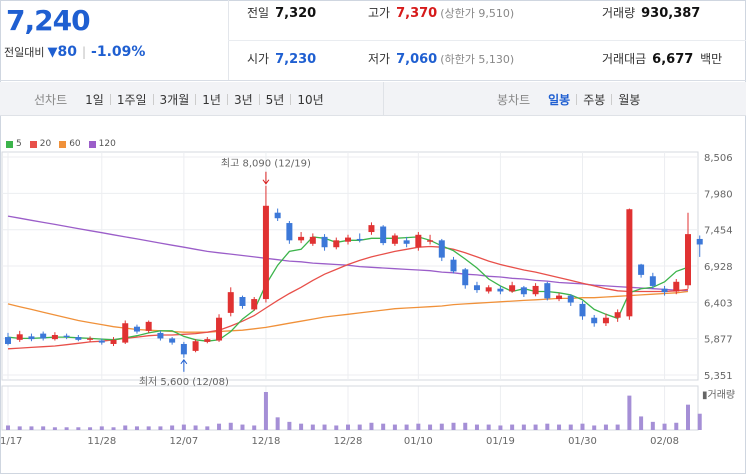 This screenshot has height=474, width=746. I want to click on period-button: 1일, so click(94, 100).